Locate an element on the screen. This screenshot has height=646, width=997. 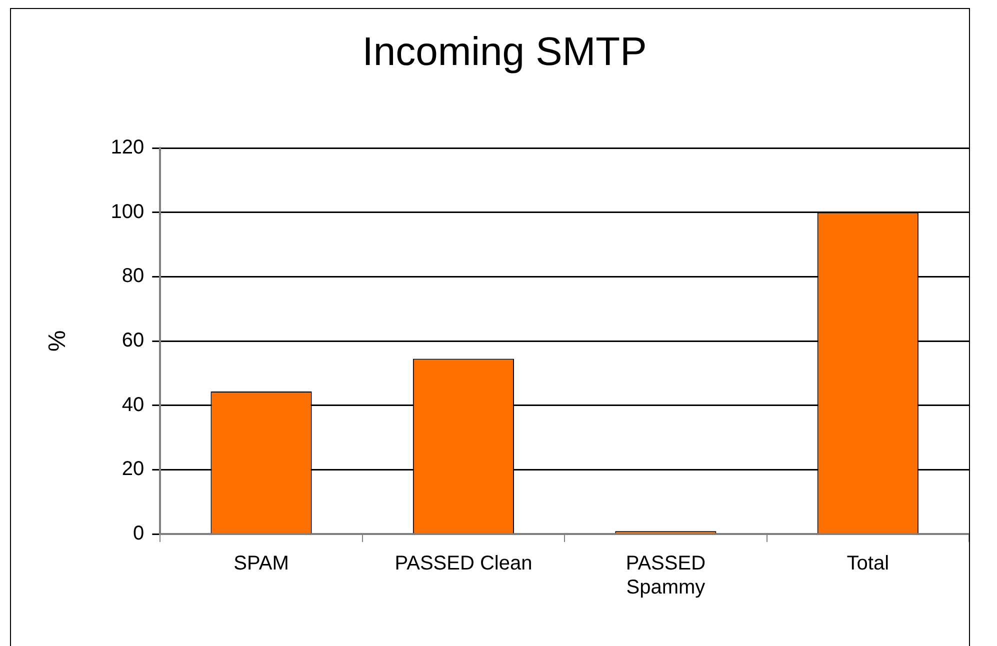
x-tick-label: Total is located at coordinates (868, 563).